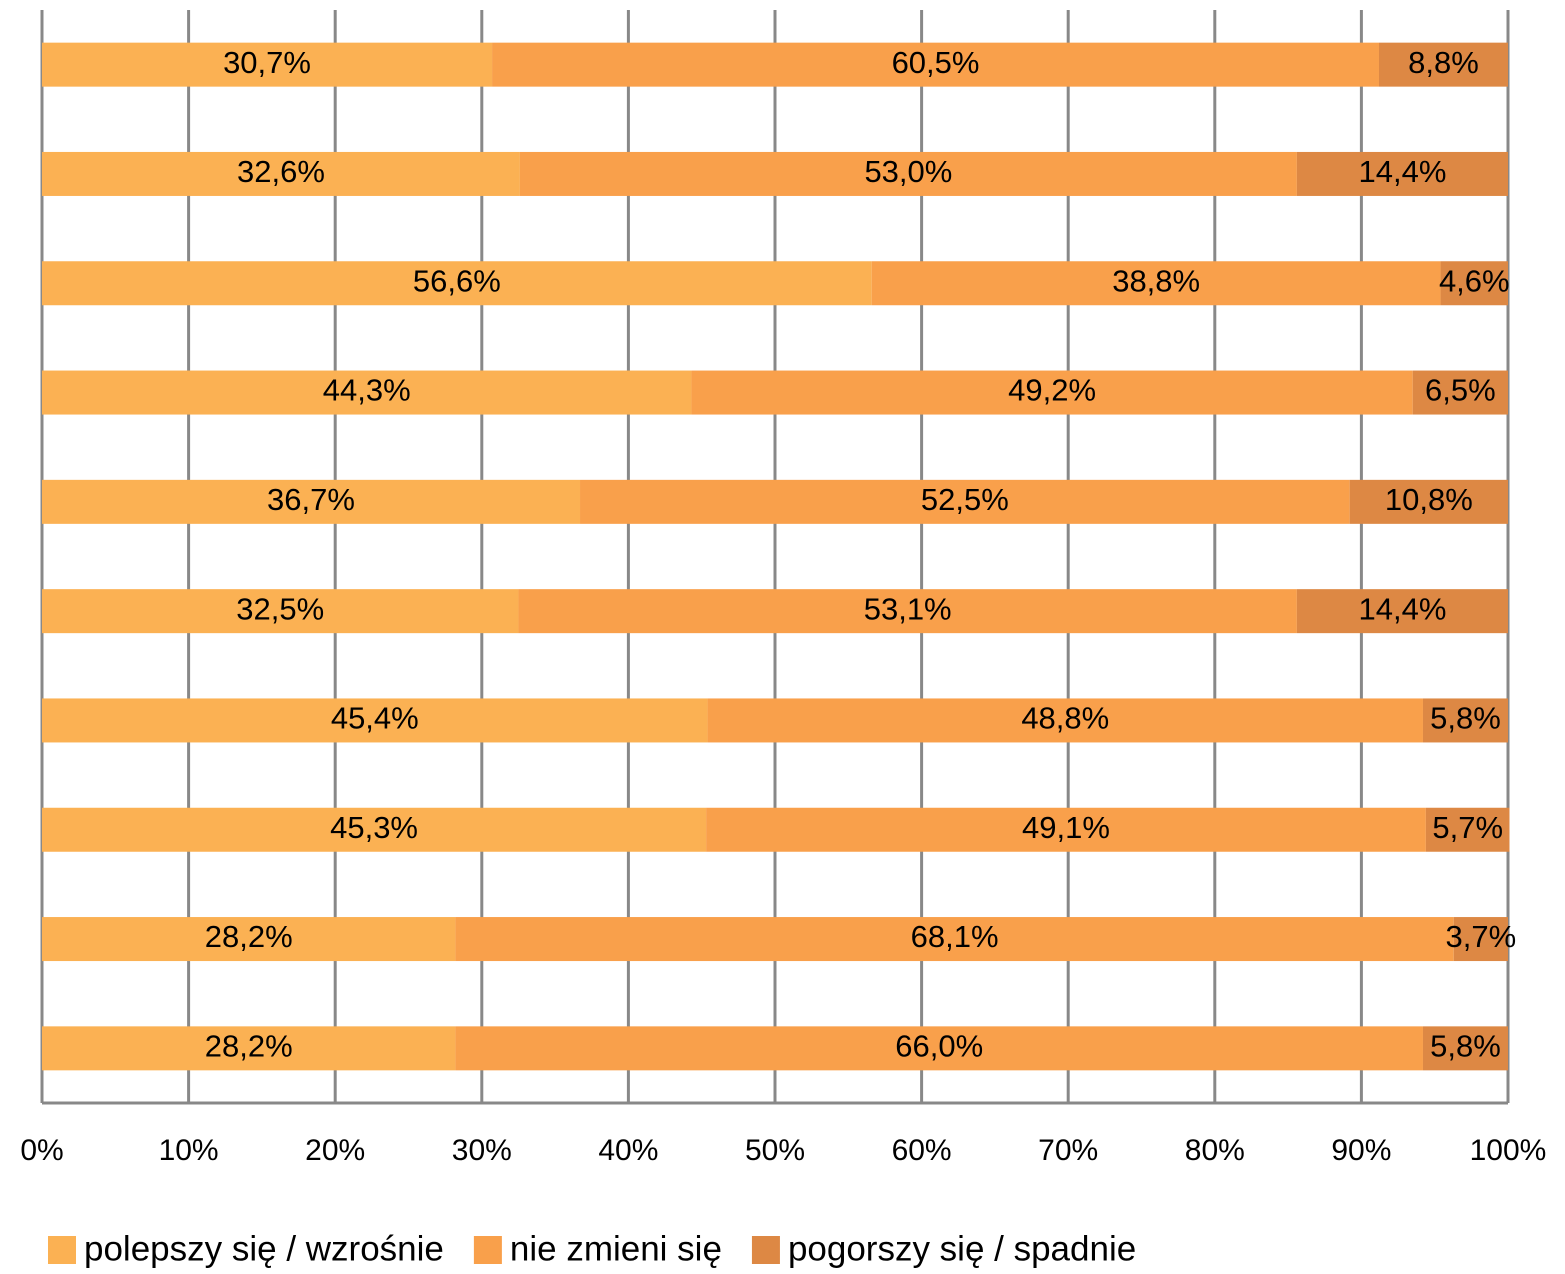 The width and height of the screenshot is (1565, 1274). I want to click on data-label: 36,7%, so click(311, 499).